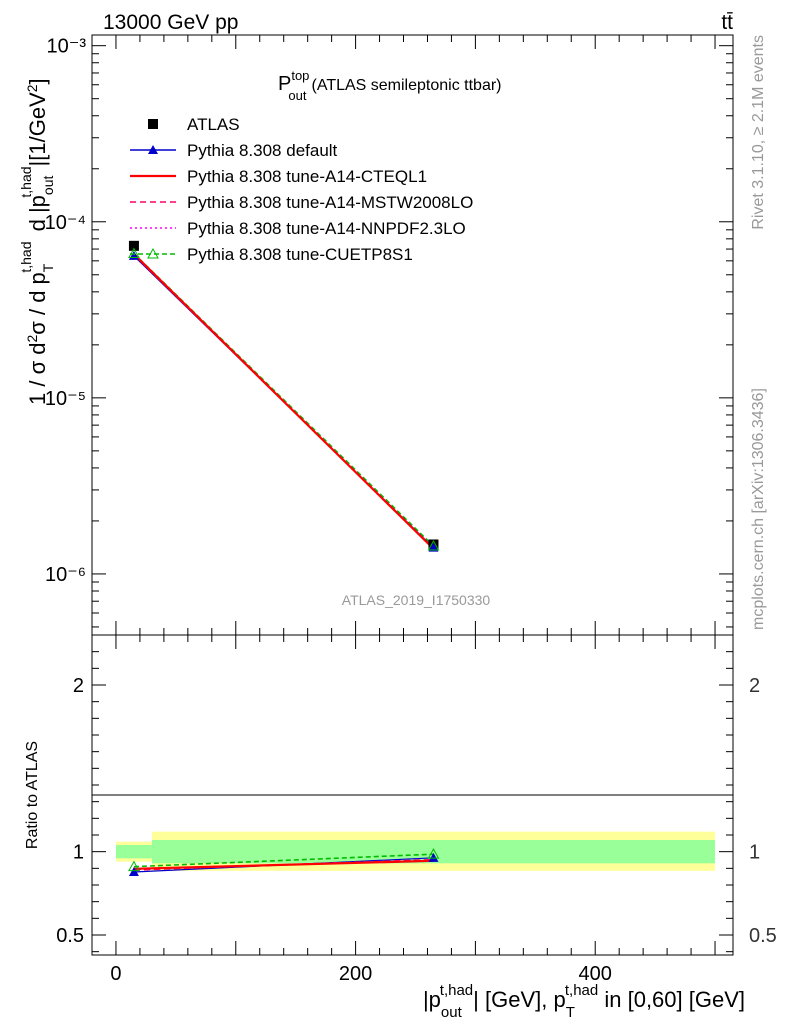 This screenshot has width=786, height=1024. What do you see at coordinates (153, 124) in the screenshot?
I see `legend-marker-atlas` at bounding box center [153, 124].